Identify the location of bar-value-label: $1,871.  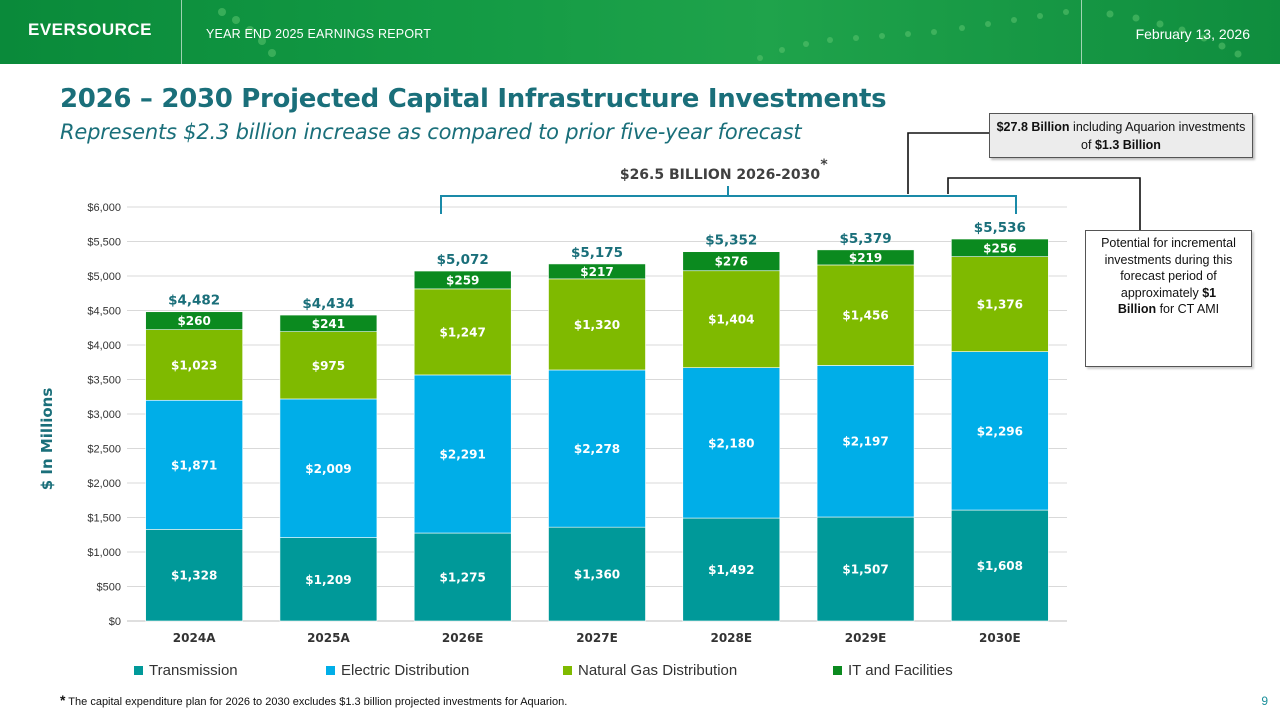
(194, 465).